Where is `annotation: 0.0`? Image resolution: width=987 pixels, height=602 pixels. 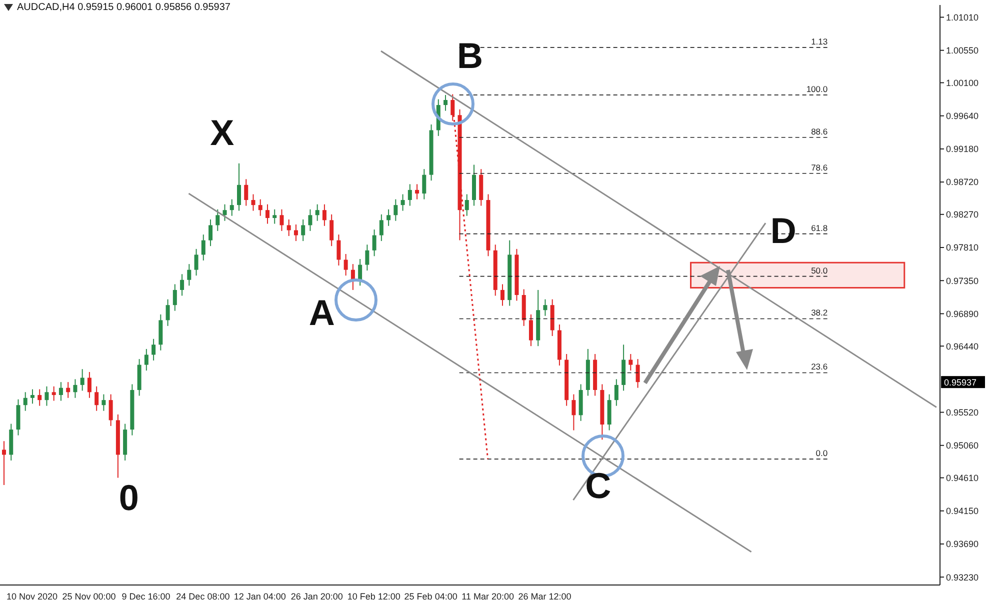
annotation: 0.0 is located at coordinates (822, 453).